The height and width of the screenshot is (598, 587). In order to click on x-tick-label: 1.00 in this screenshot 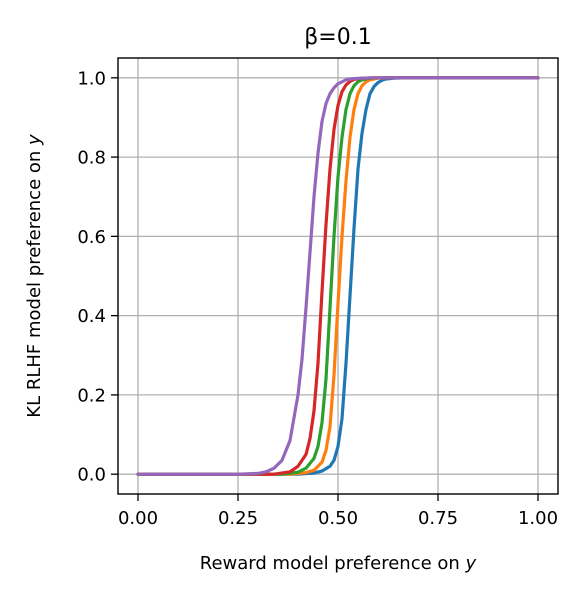, I will do `click(538, 518)`.